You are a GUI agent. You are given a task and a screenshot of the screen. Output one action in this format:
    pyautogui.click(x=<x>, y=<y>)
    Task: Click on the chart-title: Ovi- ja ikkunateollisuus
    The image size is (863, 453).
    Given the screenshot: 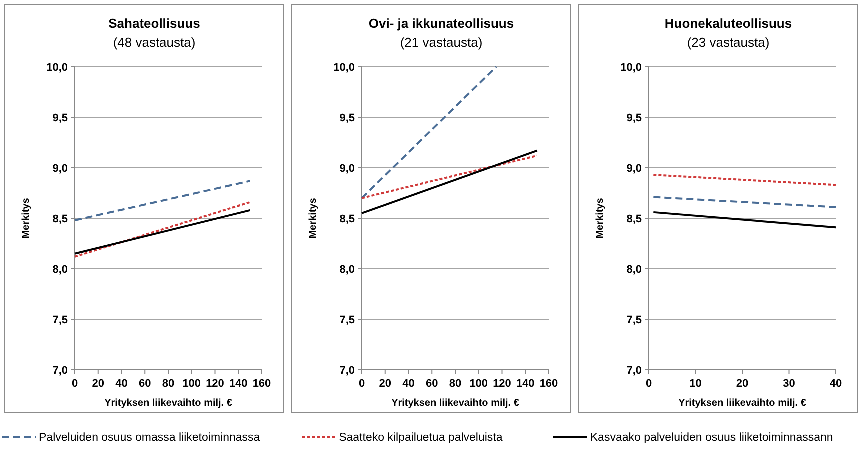 What is the action you would take?
    pyautogui.click(x=441, y=23)
    